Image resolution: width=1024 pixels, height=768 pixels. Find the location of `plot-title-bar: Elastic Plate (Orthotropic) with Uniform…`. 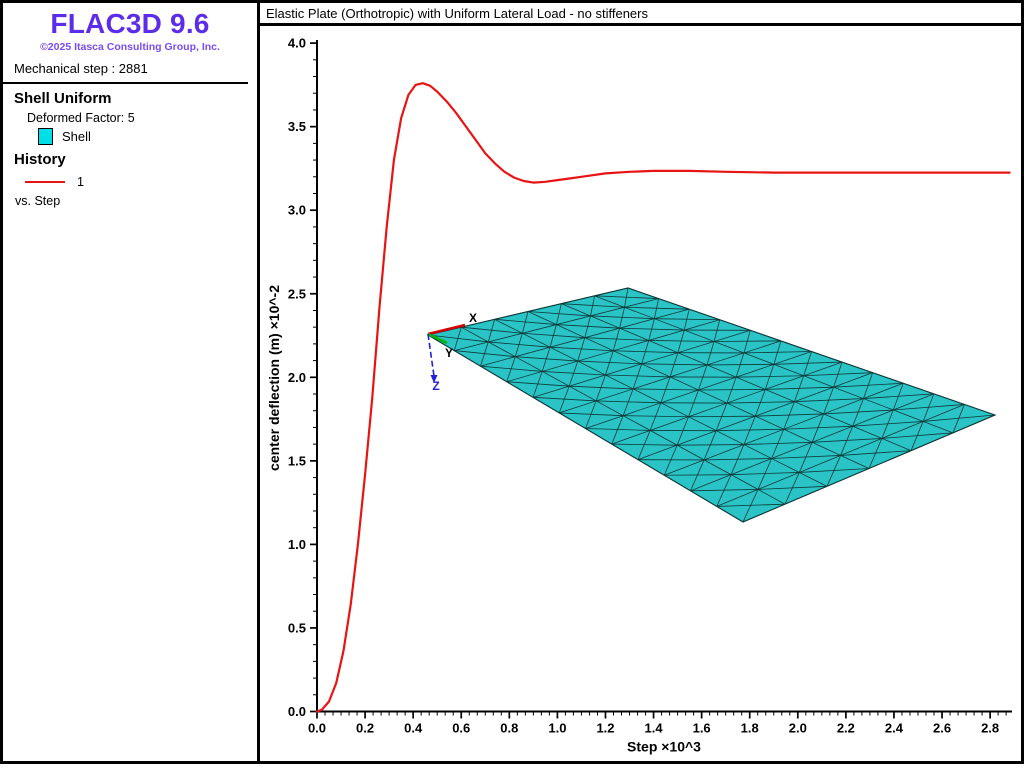

plot-title-bar: Elastic Plate (Orthotropic) with Uniform… is located at coordinates (640, 14).